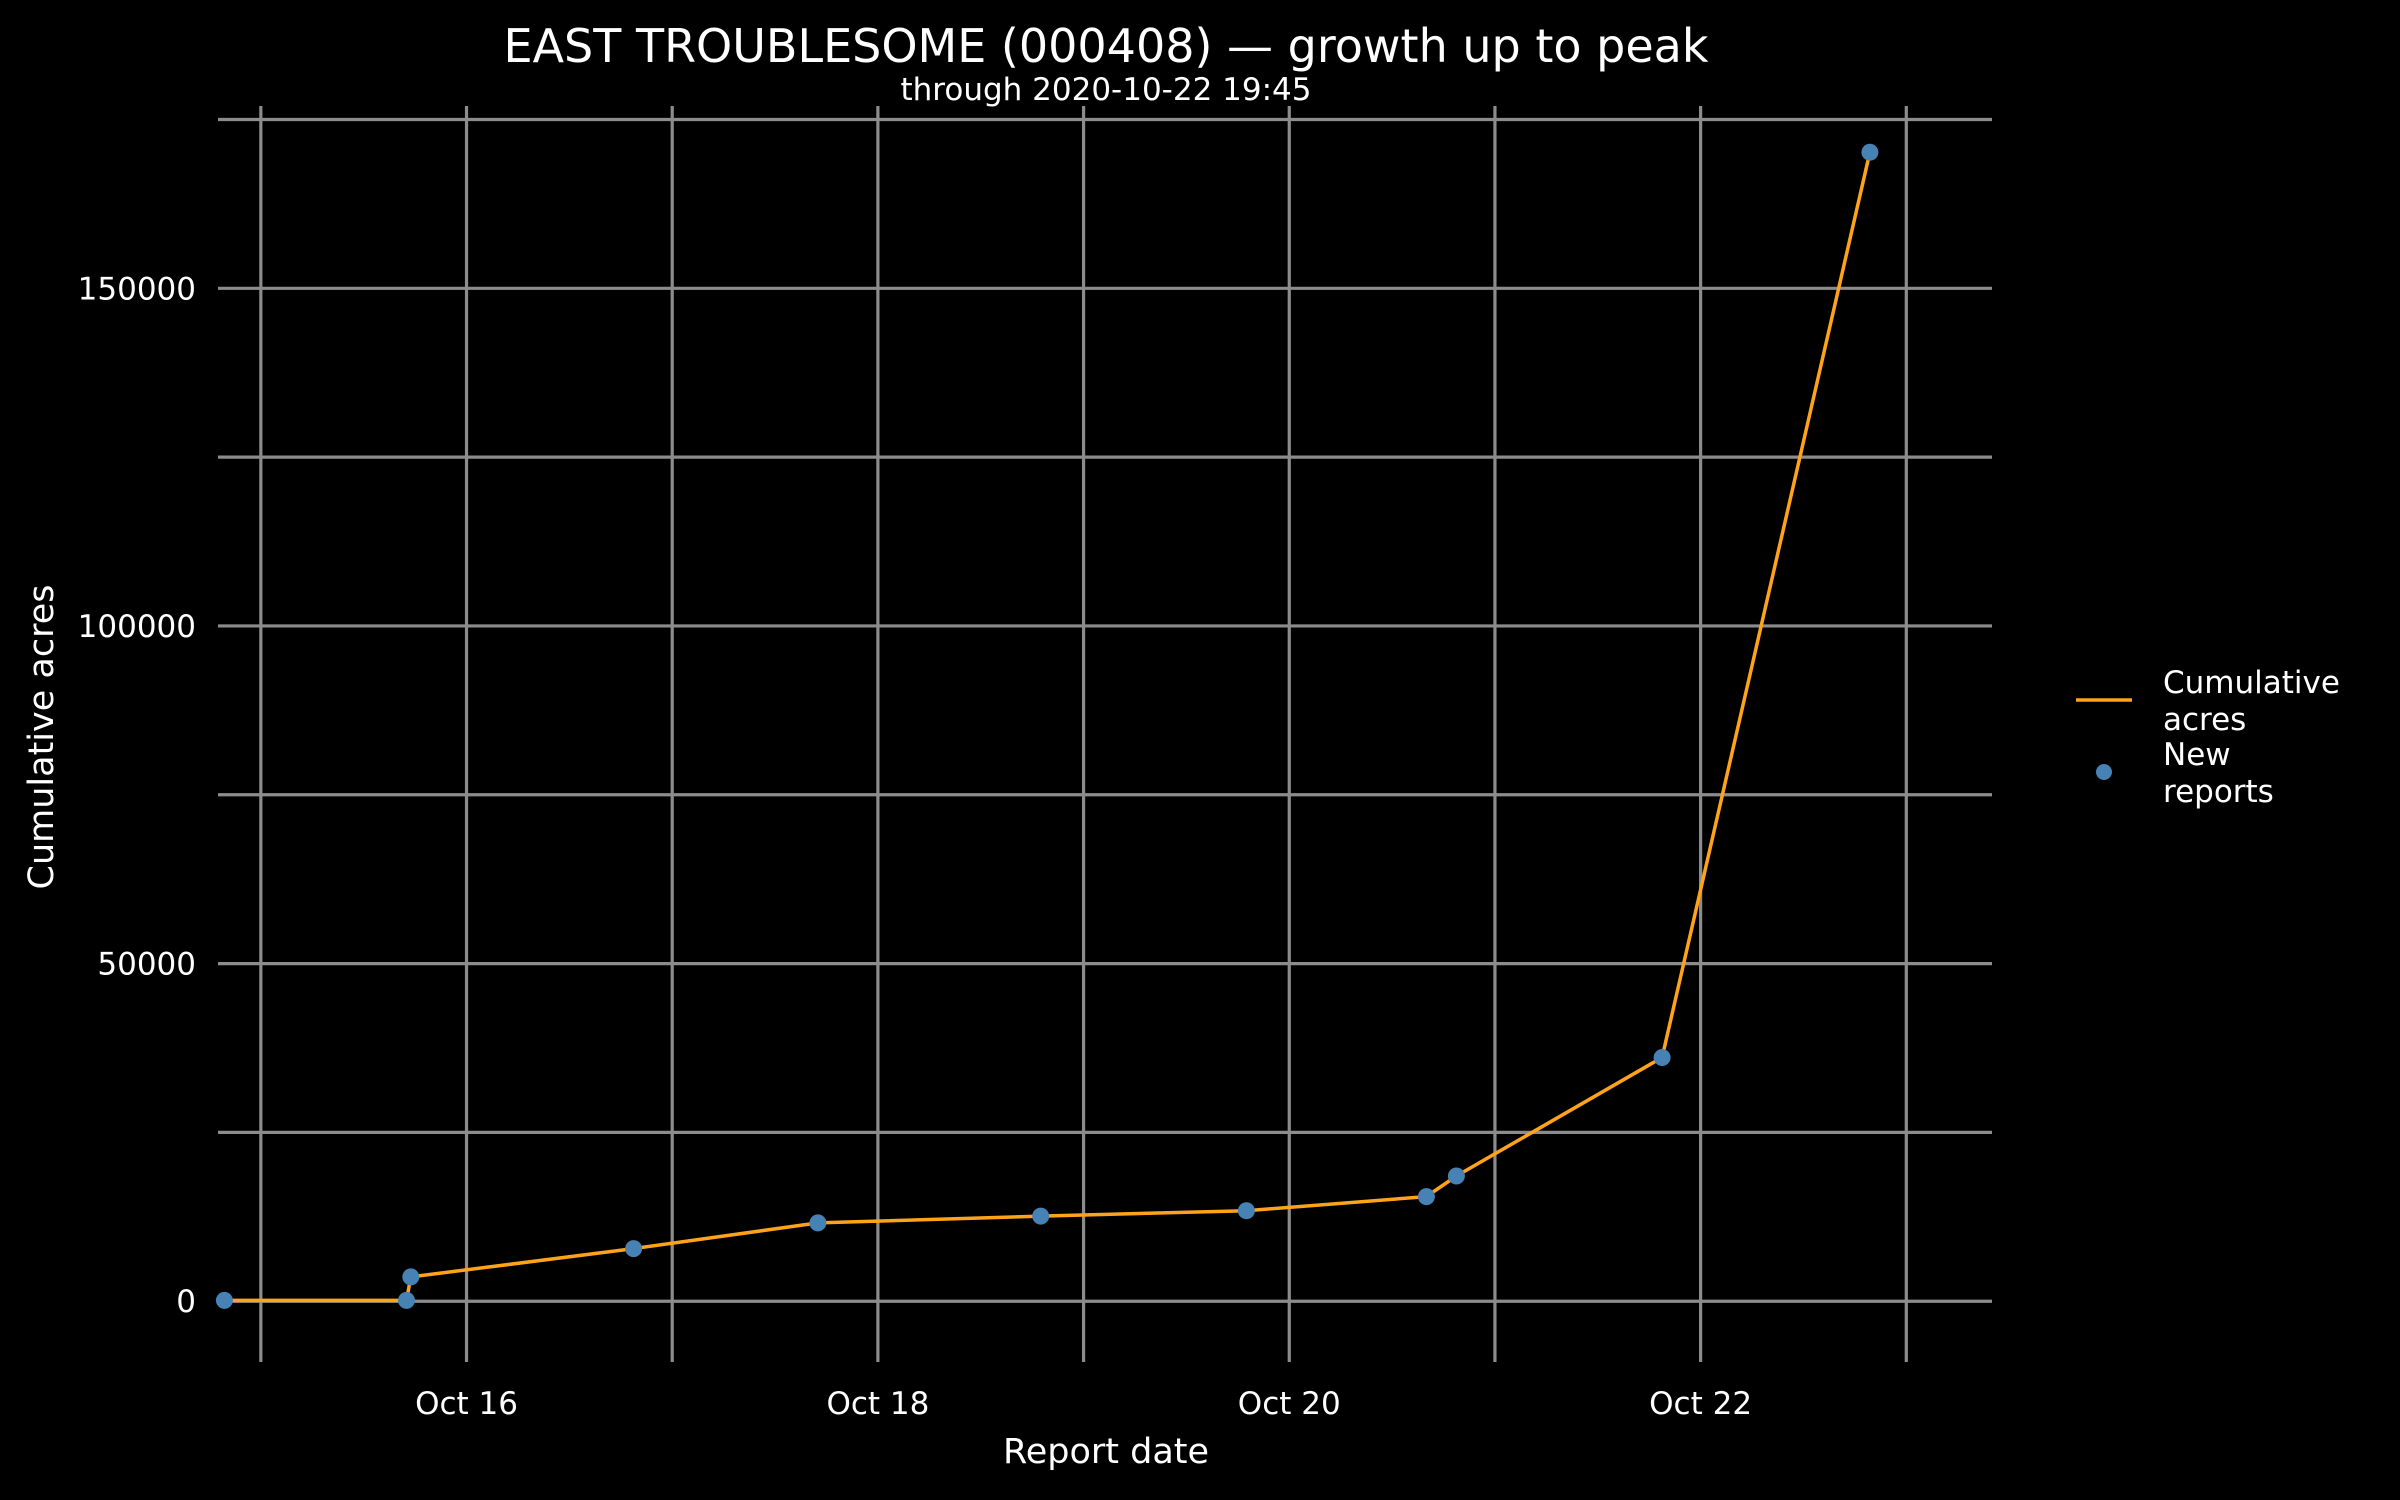 The width and height of the screenshot is (2400, 1500). I want to click on legend-label-line-1: Cumulative, so click(2251, 683).